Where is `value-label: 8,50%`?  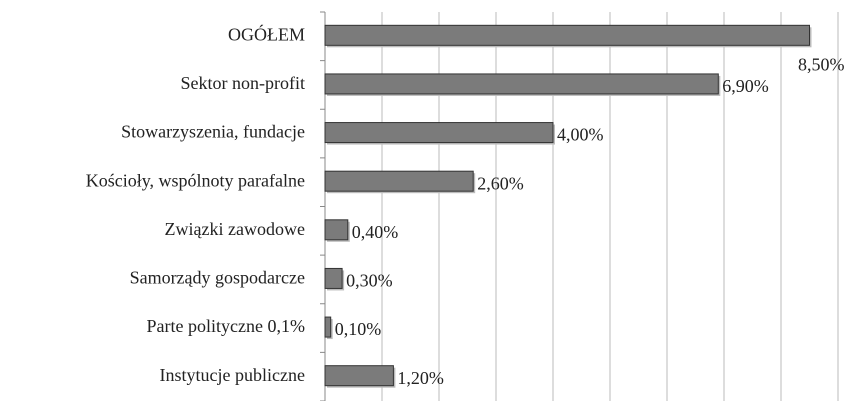
value-label: 8,50% is located at coordinates (821, 64).